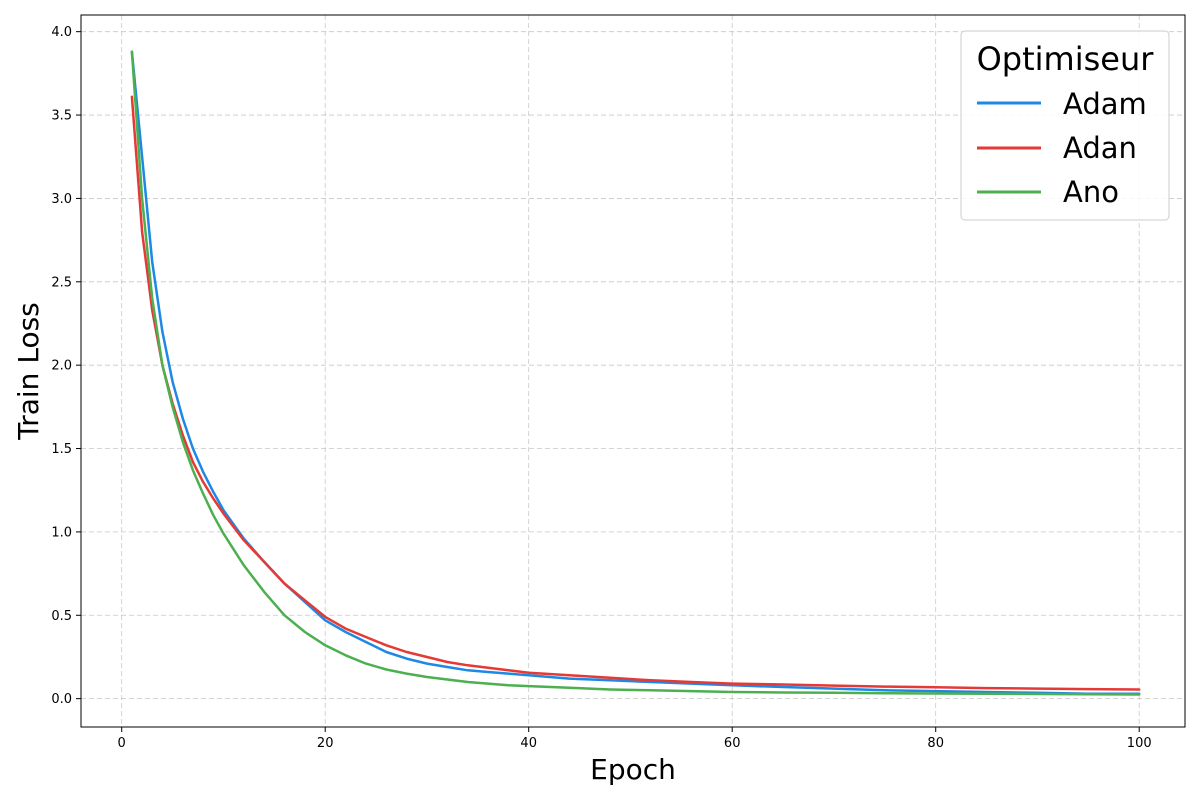 The height and width of the screenshot is (800, 1200). I want to click on legend: Optimiseur Adam Adan Ano, so click(1065, 125).